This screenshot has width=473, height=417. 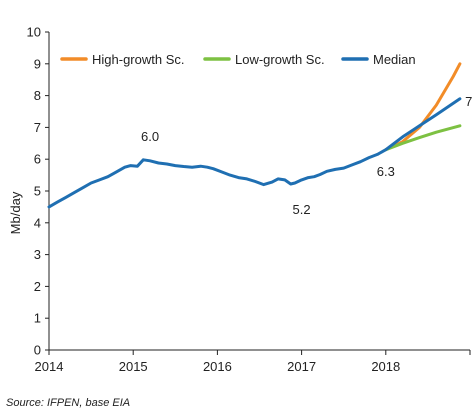 What do you see at coordinates (37, 254) in the screenshot?
I see `y-tick-label: 3` at bounding box center [37, 254].